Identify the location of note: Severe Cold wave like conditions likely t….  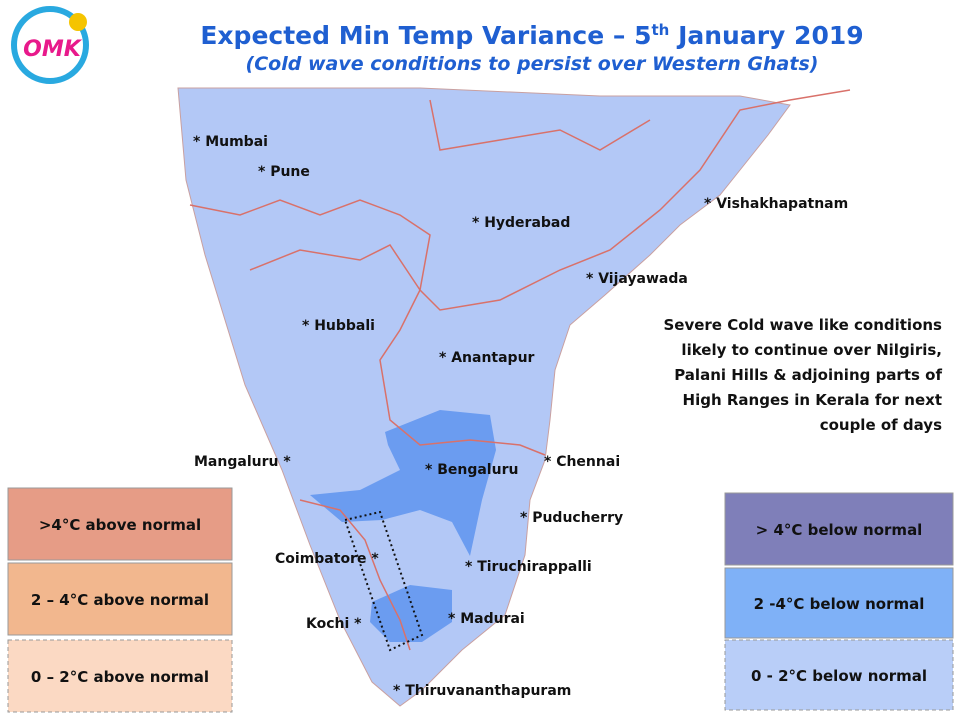
(802, 375).